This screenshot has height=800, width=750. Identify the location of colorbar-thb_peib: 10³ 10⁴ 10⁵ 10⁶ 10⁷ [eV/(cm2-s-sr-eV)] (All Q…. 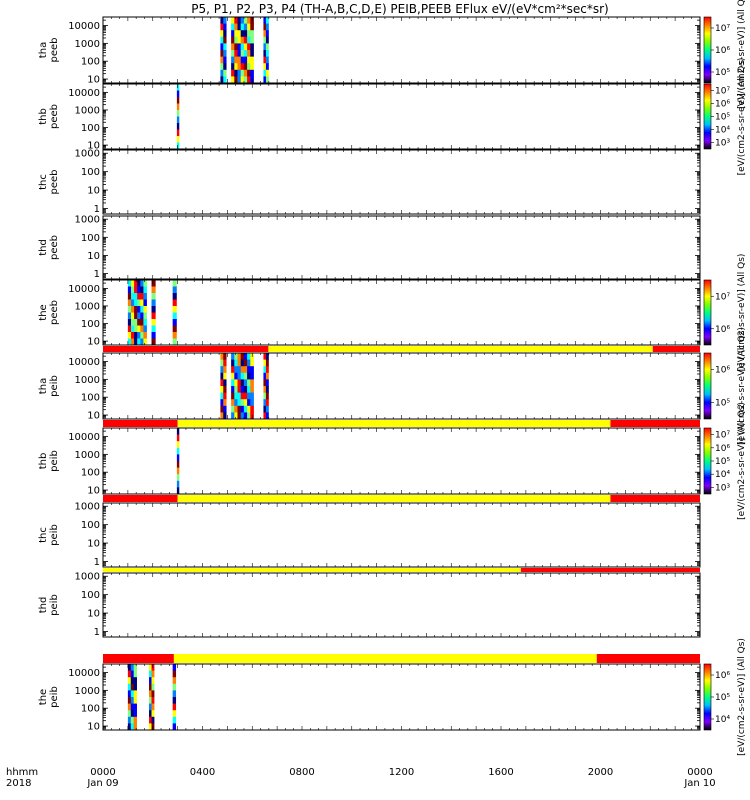
(725, 461).